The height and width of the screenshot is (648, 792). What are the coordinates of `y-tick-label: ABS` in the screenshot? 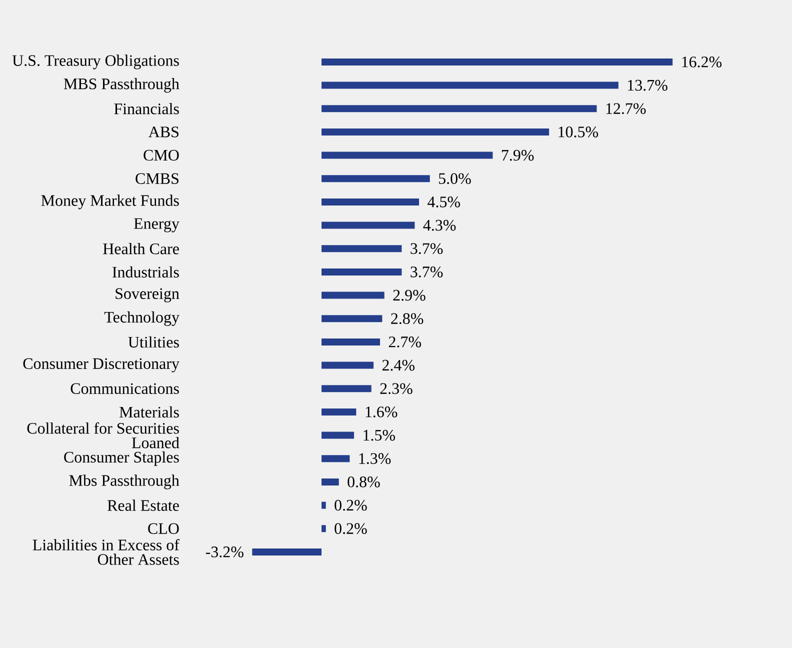 It's located at (163, 132).